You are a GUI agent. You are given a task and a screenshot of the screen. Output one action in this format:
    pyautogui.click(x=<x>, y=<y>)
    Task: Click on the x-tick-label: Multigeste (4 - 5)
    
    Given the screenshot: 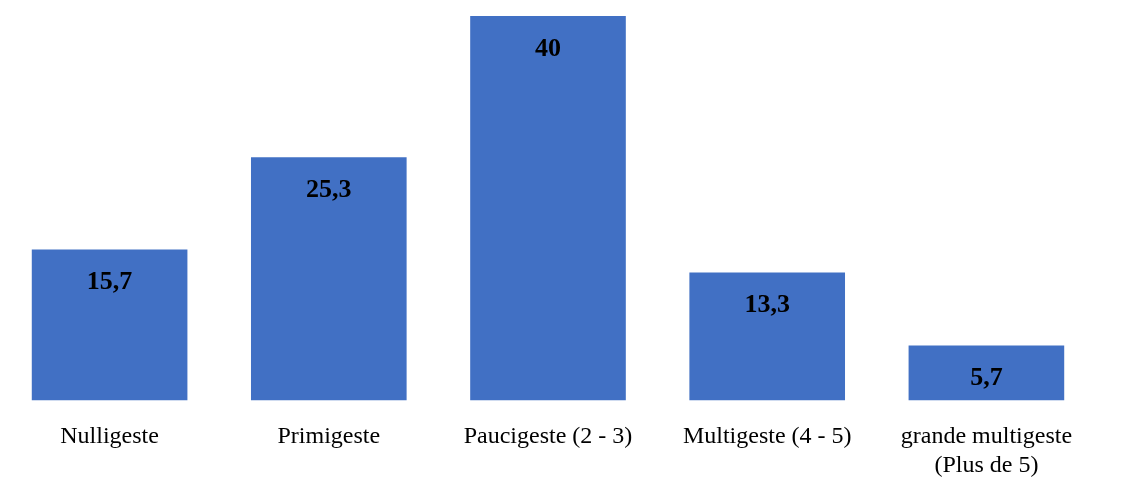 What is the action you would take?
    pyautogui.click(x=767, y=435)
    